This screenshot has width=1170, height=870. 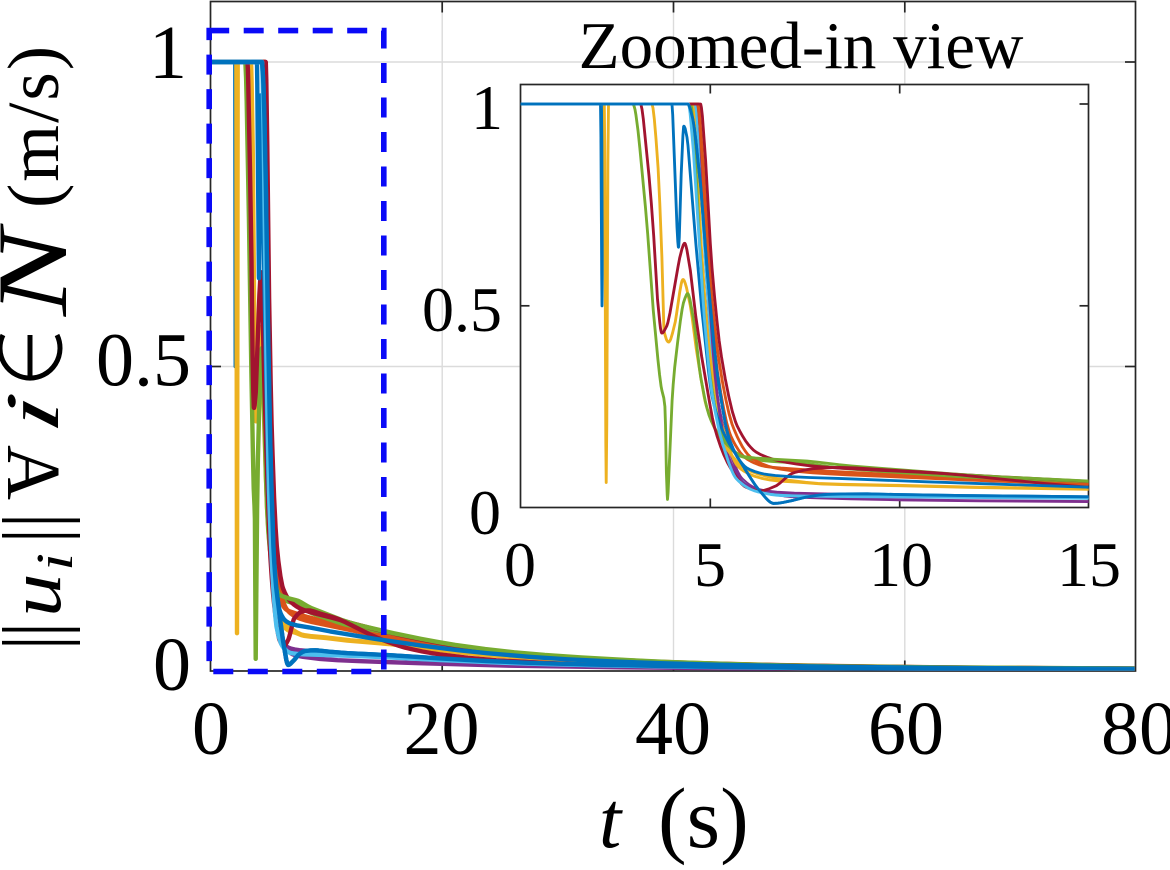 What do you see at coordinates (54, 562) in the screenshot?
I see `svg-text: i` at bounding box center [54, 562].